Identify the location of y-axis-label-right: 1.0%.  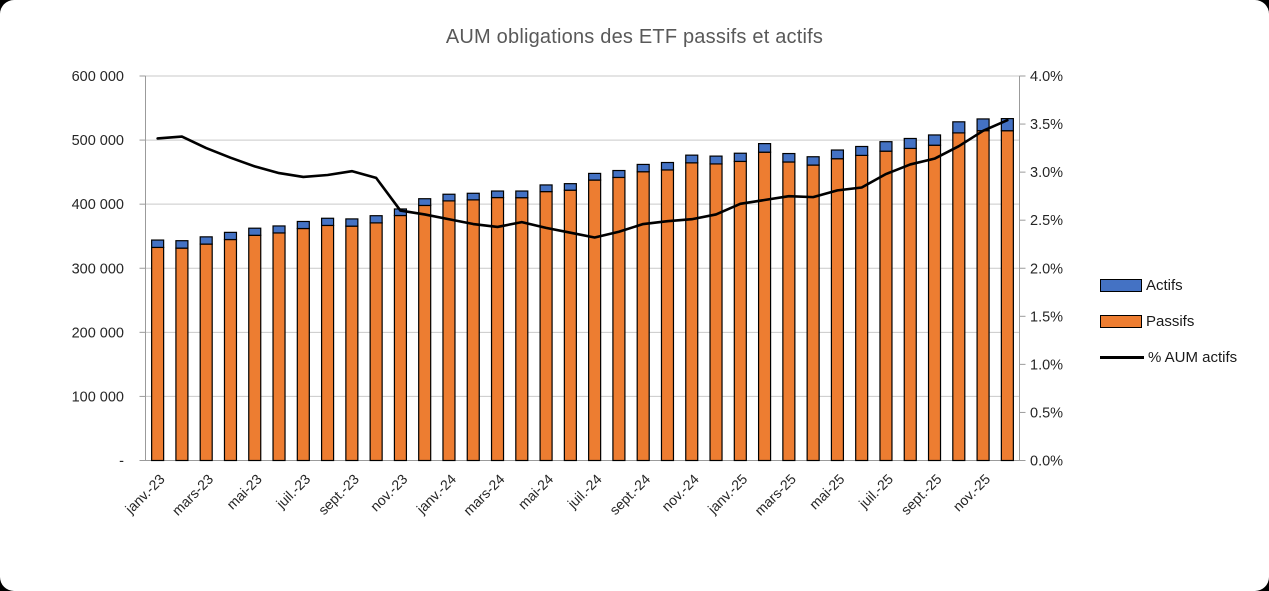
(1046, 365).